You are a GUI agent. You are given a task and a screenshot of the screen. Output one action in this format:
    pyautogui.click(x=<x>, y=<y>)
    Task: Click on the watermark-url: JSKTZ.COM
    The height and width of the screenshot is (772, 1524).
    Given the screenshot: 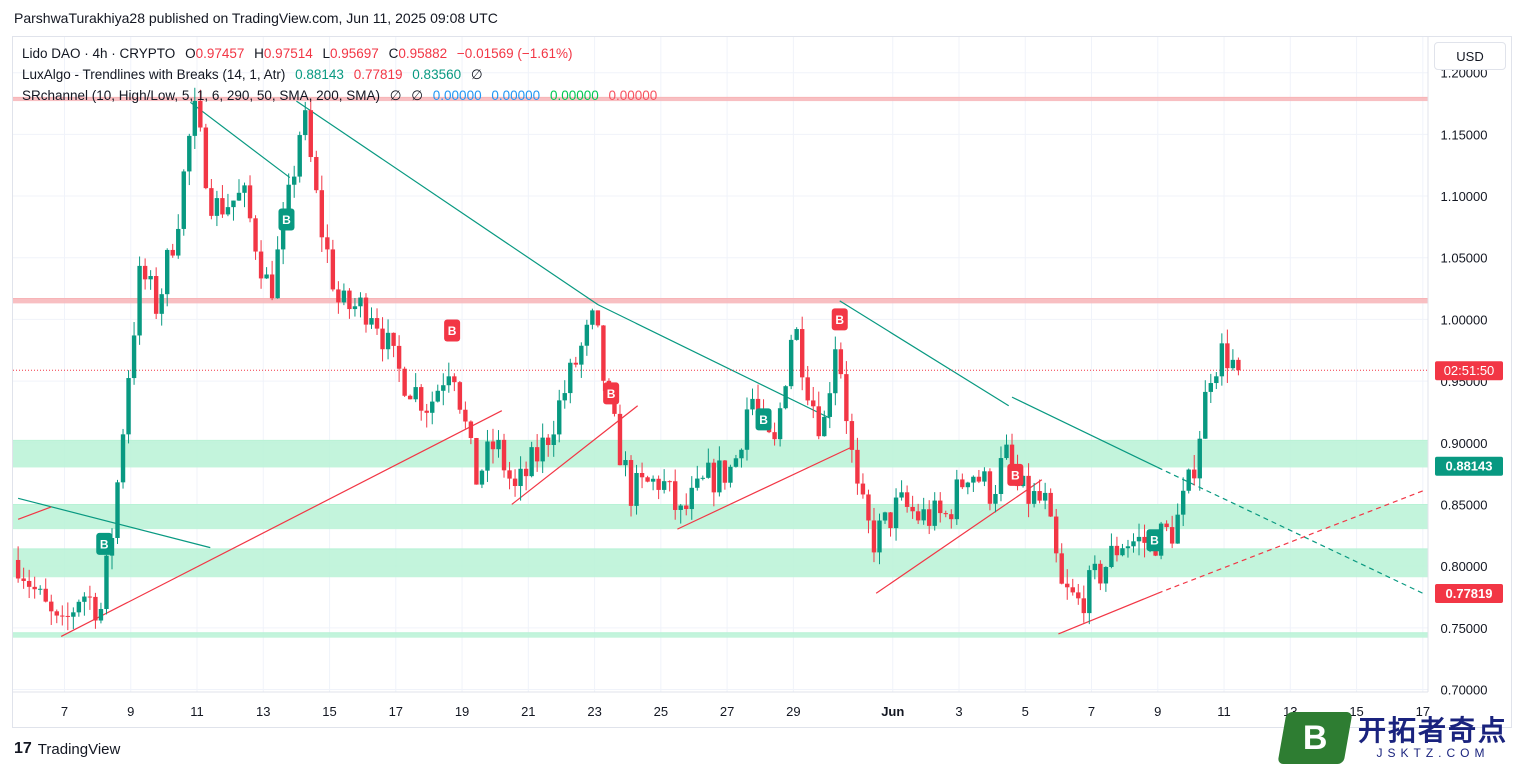 What is the action you would take?
    pyautogui.click(x=1433, y=752)
    